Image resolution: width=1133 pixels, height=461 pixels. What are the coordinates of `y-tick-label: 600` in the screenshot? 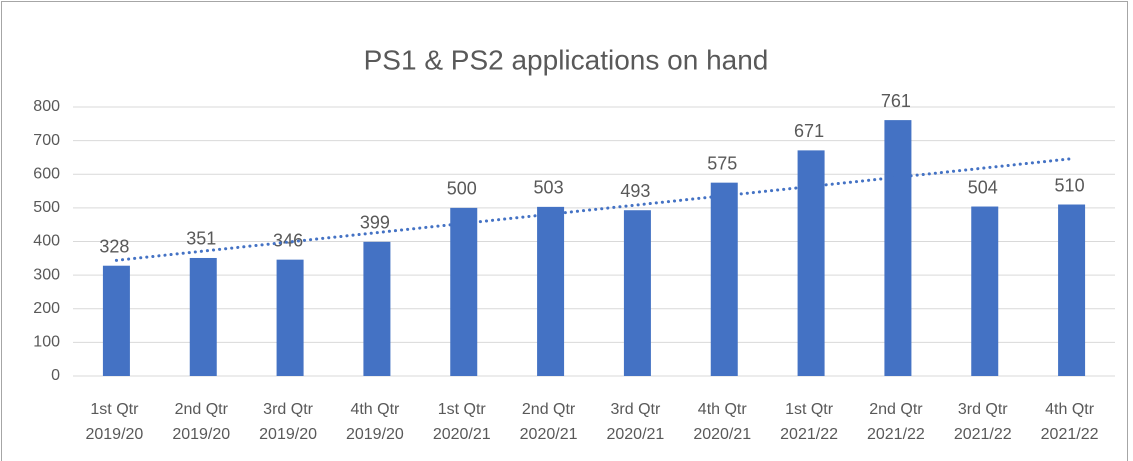 It's located at (46, 173).